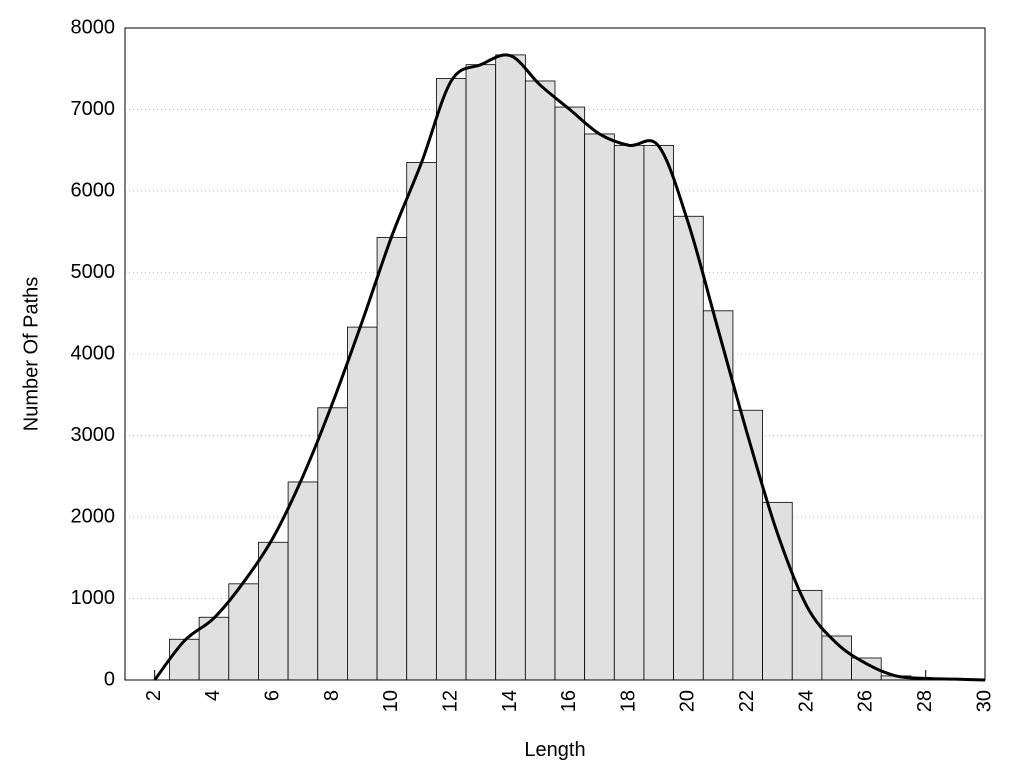 This screenshot has height=773, width=1024. I want to click on x-tick-label: 6, so click(273, 695).